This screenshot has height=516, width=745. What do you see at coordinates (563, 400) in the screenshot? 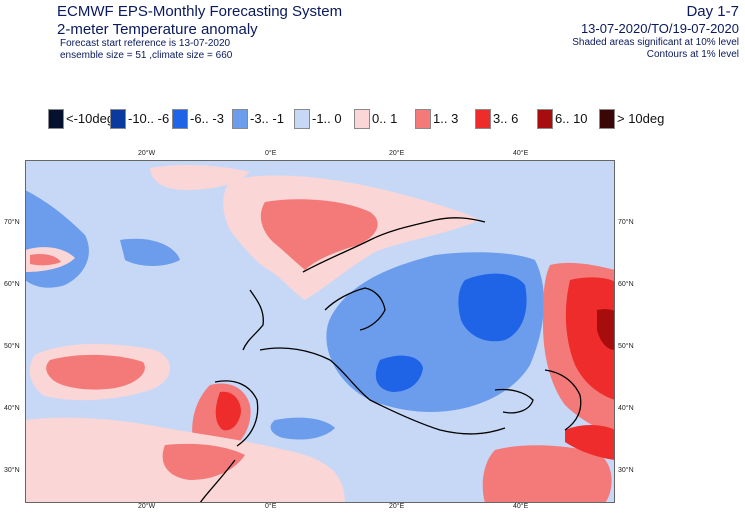
I see `caspian-coast` at bounding box center [563, 400].